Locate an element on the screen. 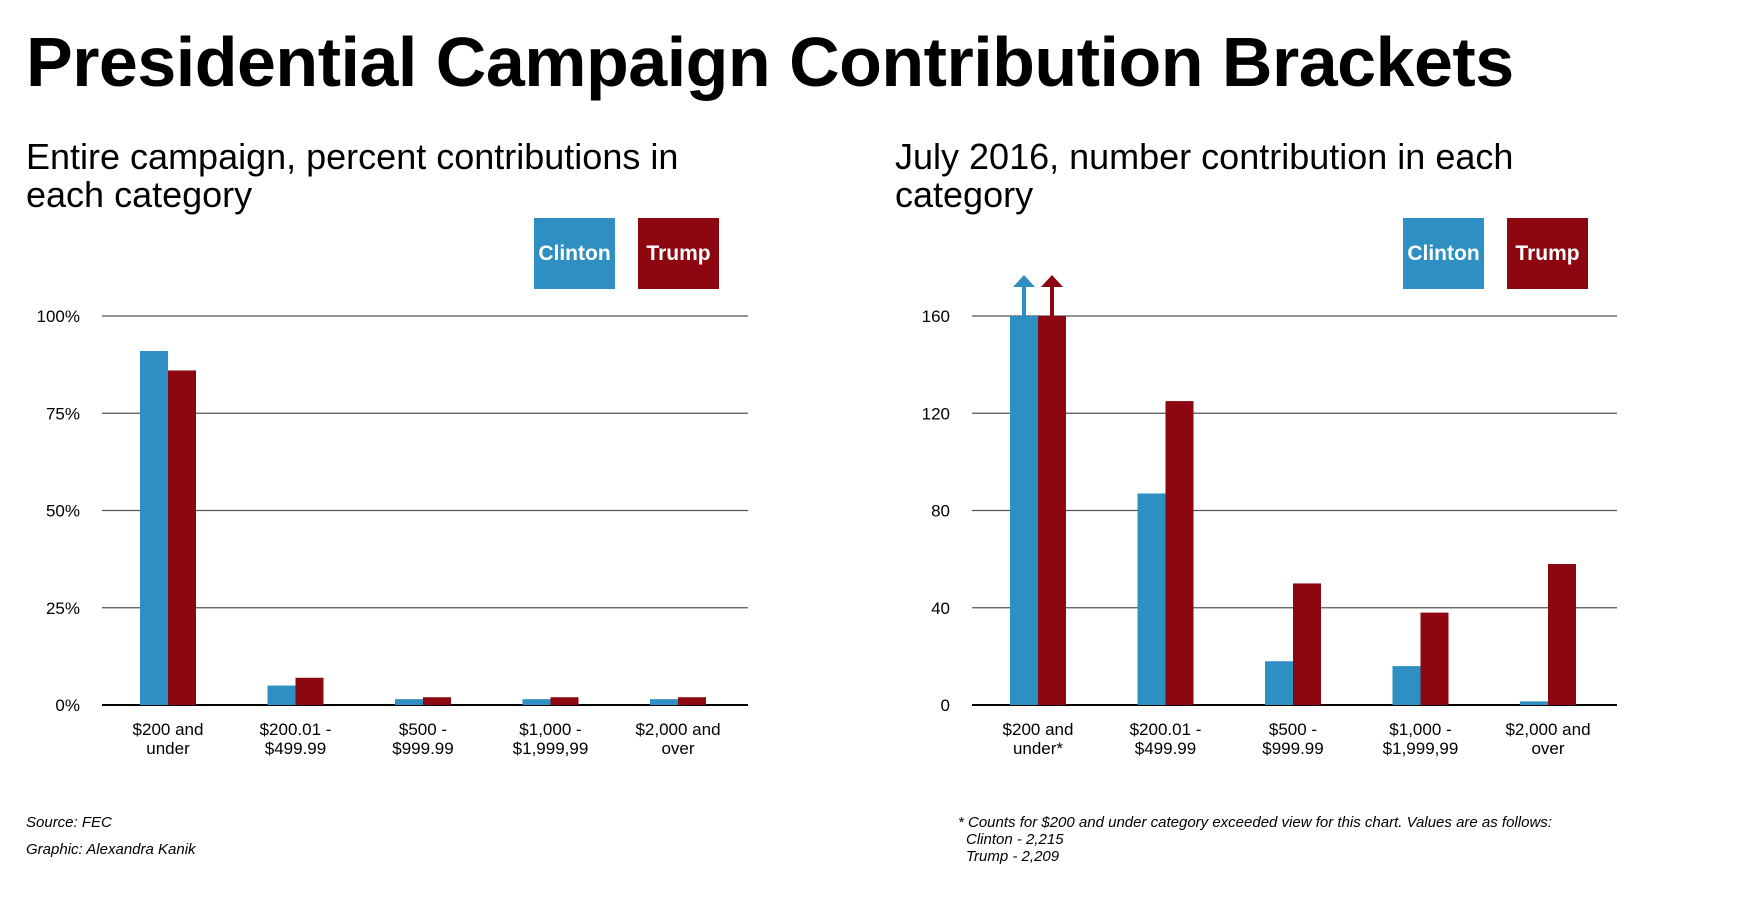  chart-1-y-tick-label: 0% is located at coordinates (67, 705).